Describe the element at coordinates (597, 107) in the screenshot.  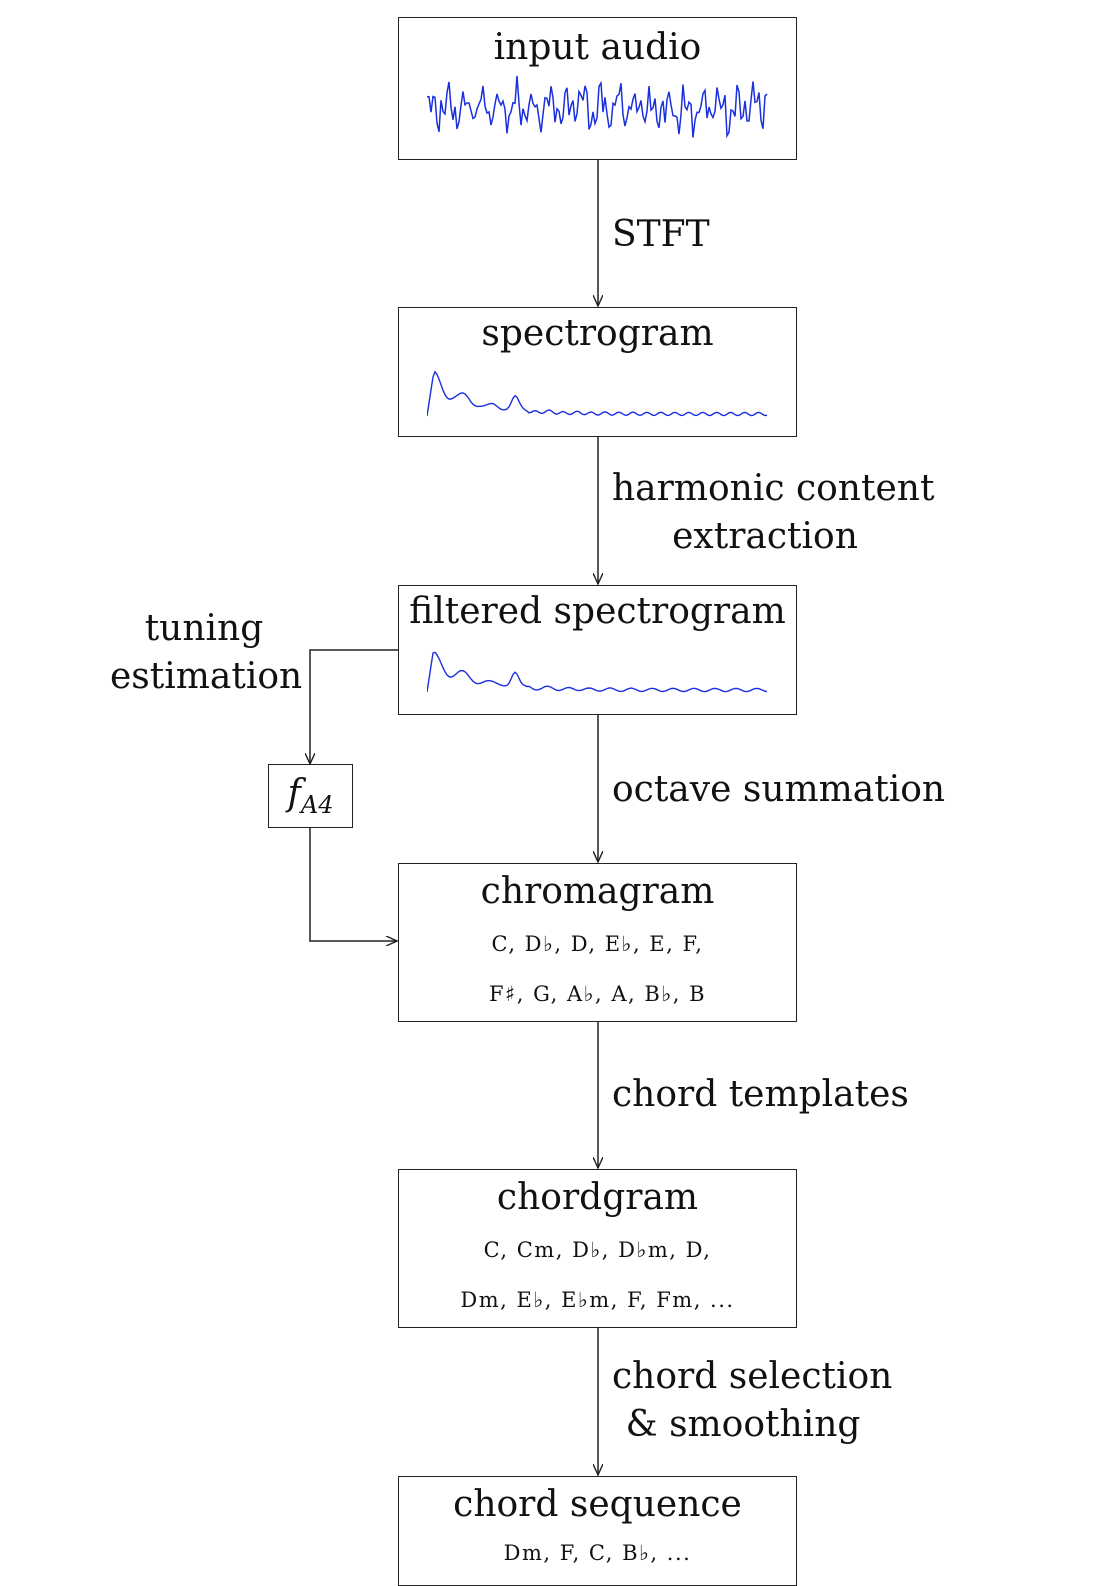
I see `waveform-graphic` at that location.